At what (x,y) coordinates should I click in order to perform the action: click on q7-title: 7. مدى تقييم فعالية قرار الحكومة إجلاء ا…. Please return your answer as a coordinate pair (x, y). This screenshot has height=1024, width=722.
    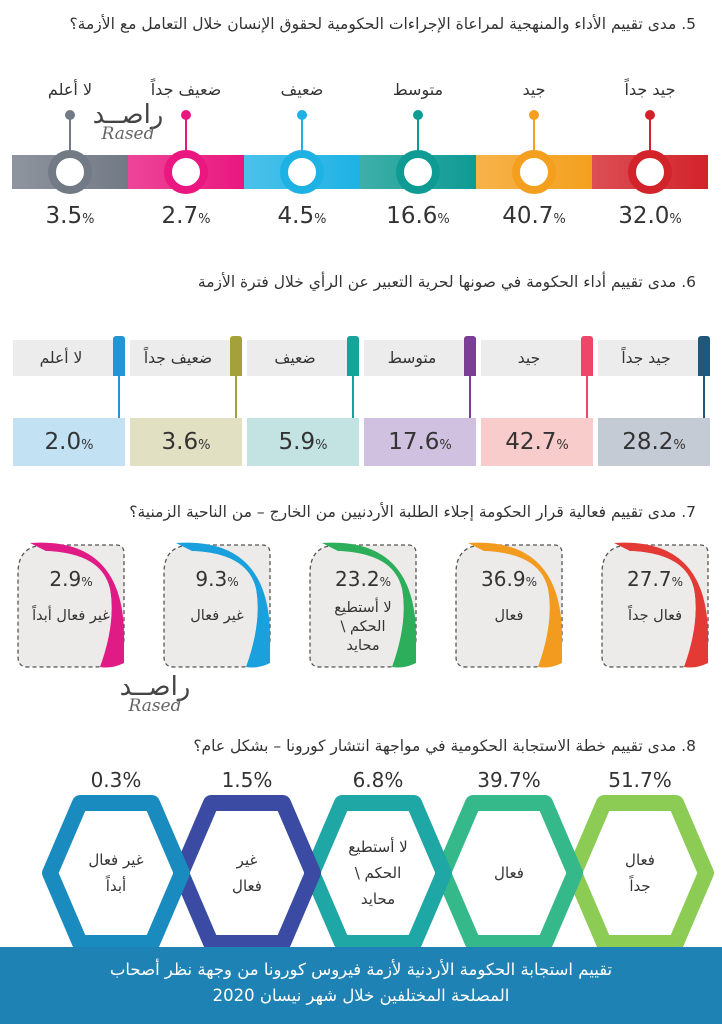
    Looking at the image, I should click on (412, 512).